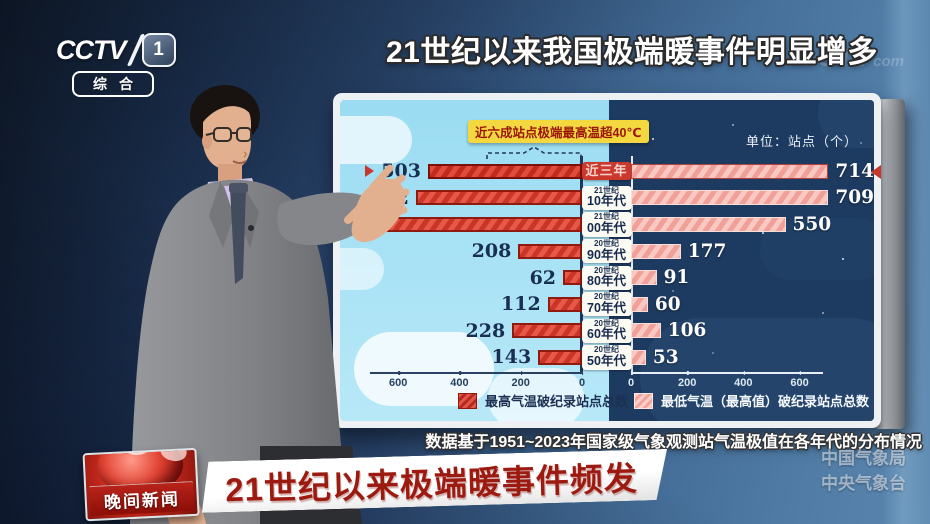 This screenshot has width=930, height=524. I want to click on period-badge-cell: 21世纪 10年代, so click(606, 197).